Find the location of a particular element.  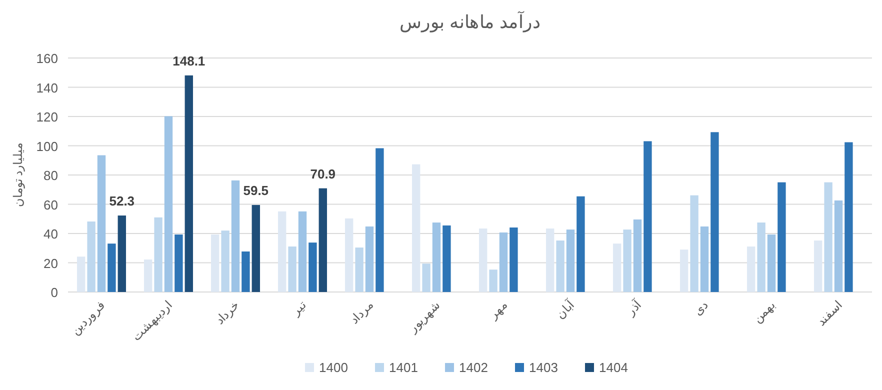

ytick: 80 is located at coordinates (51, 175).